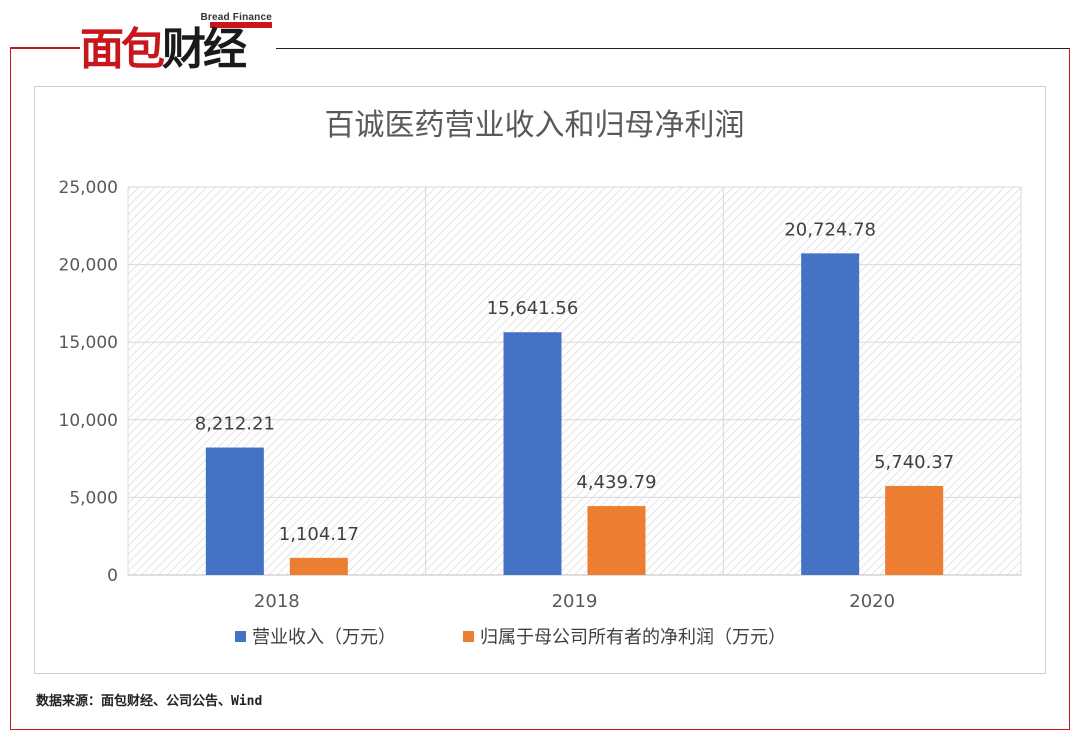  What do you see at coordinates (319, 534) in the screenshot?
I see `data-label-2018-series-1: 1,104.17` at bounding box center [319, 534].